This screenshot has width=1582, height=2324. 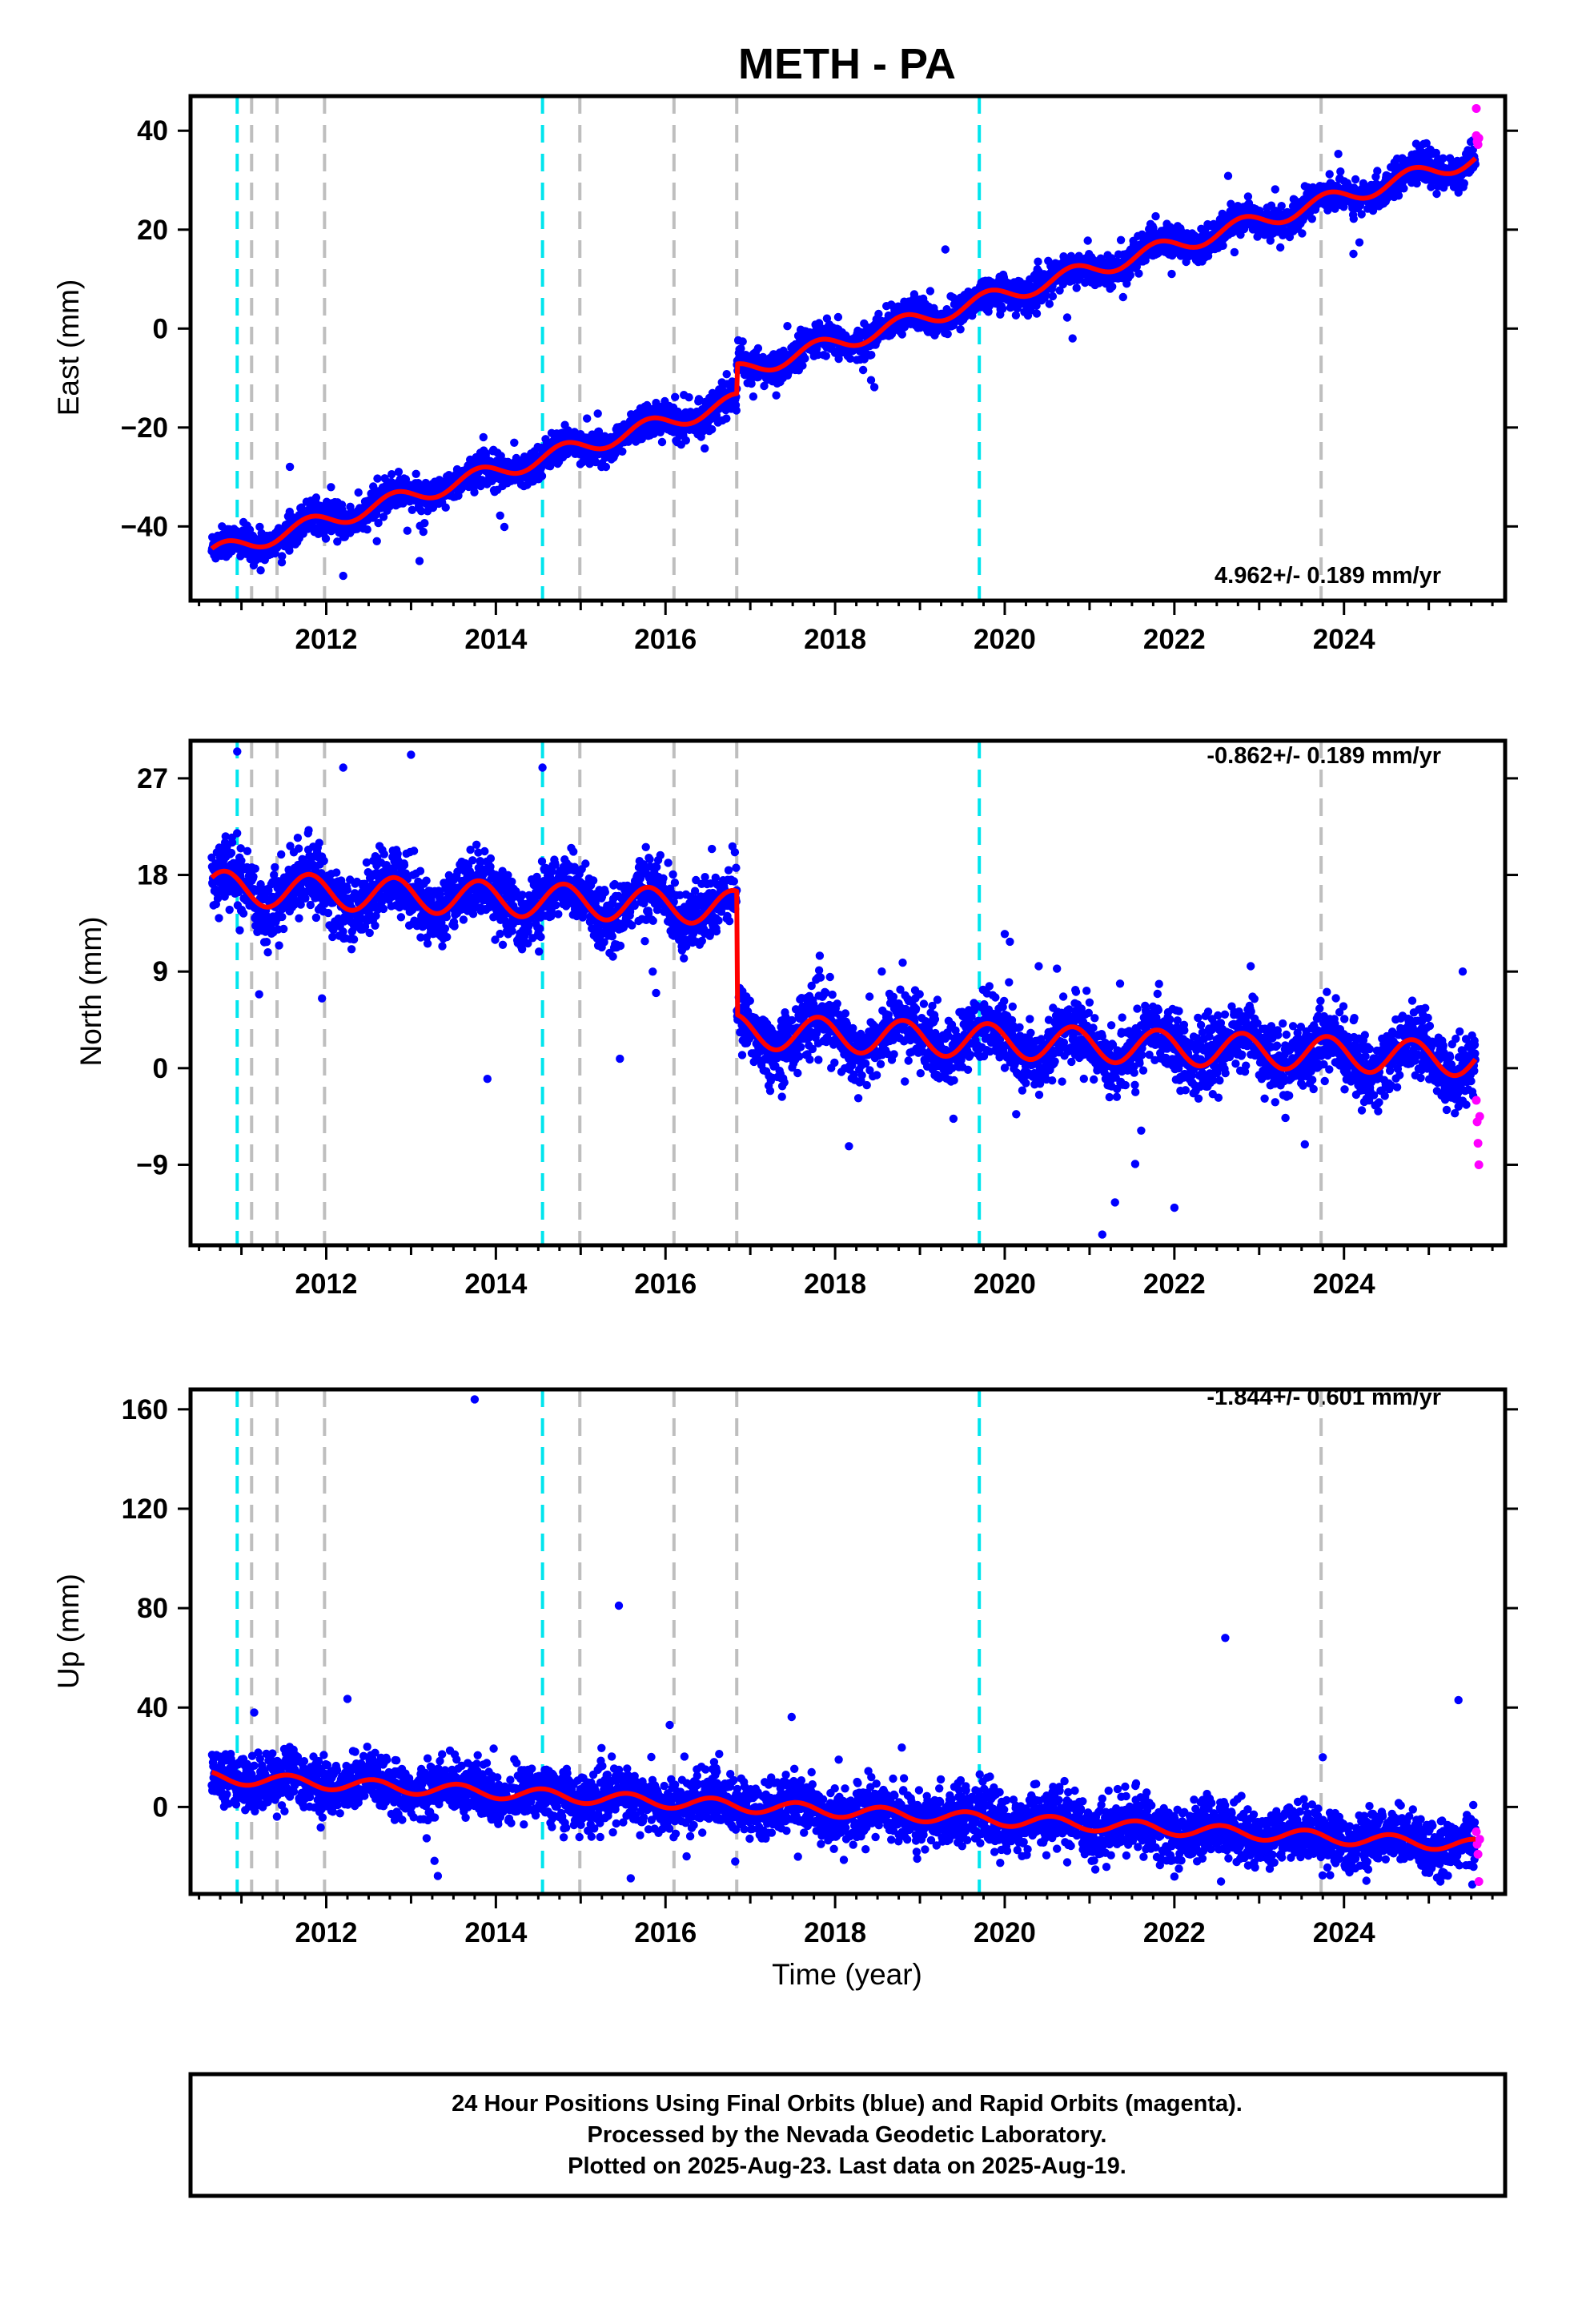 I want to click on east-ylabel: East (mm), so click(x=69, y=347).